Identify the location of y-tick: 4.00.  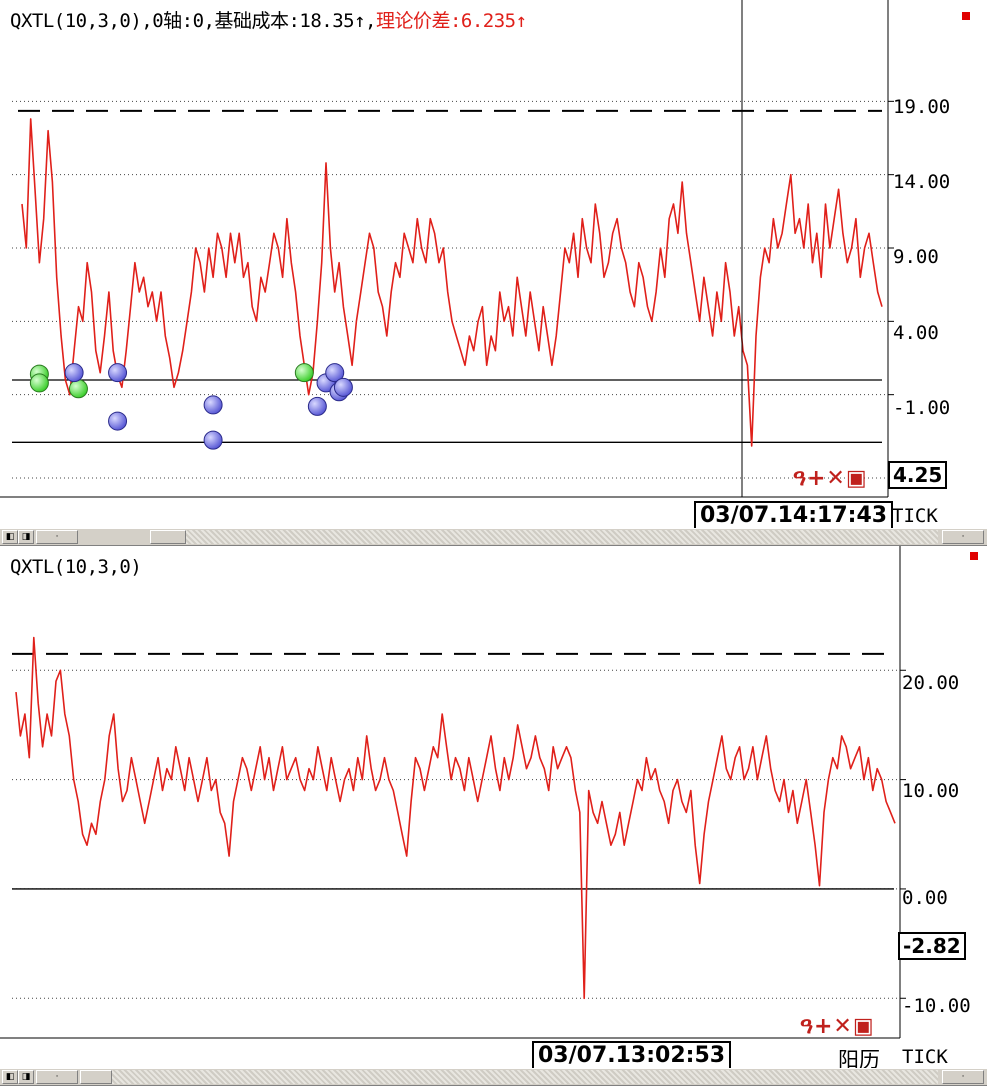
(916, 333).